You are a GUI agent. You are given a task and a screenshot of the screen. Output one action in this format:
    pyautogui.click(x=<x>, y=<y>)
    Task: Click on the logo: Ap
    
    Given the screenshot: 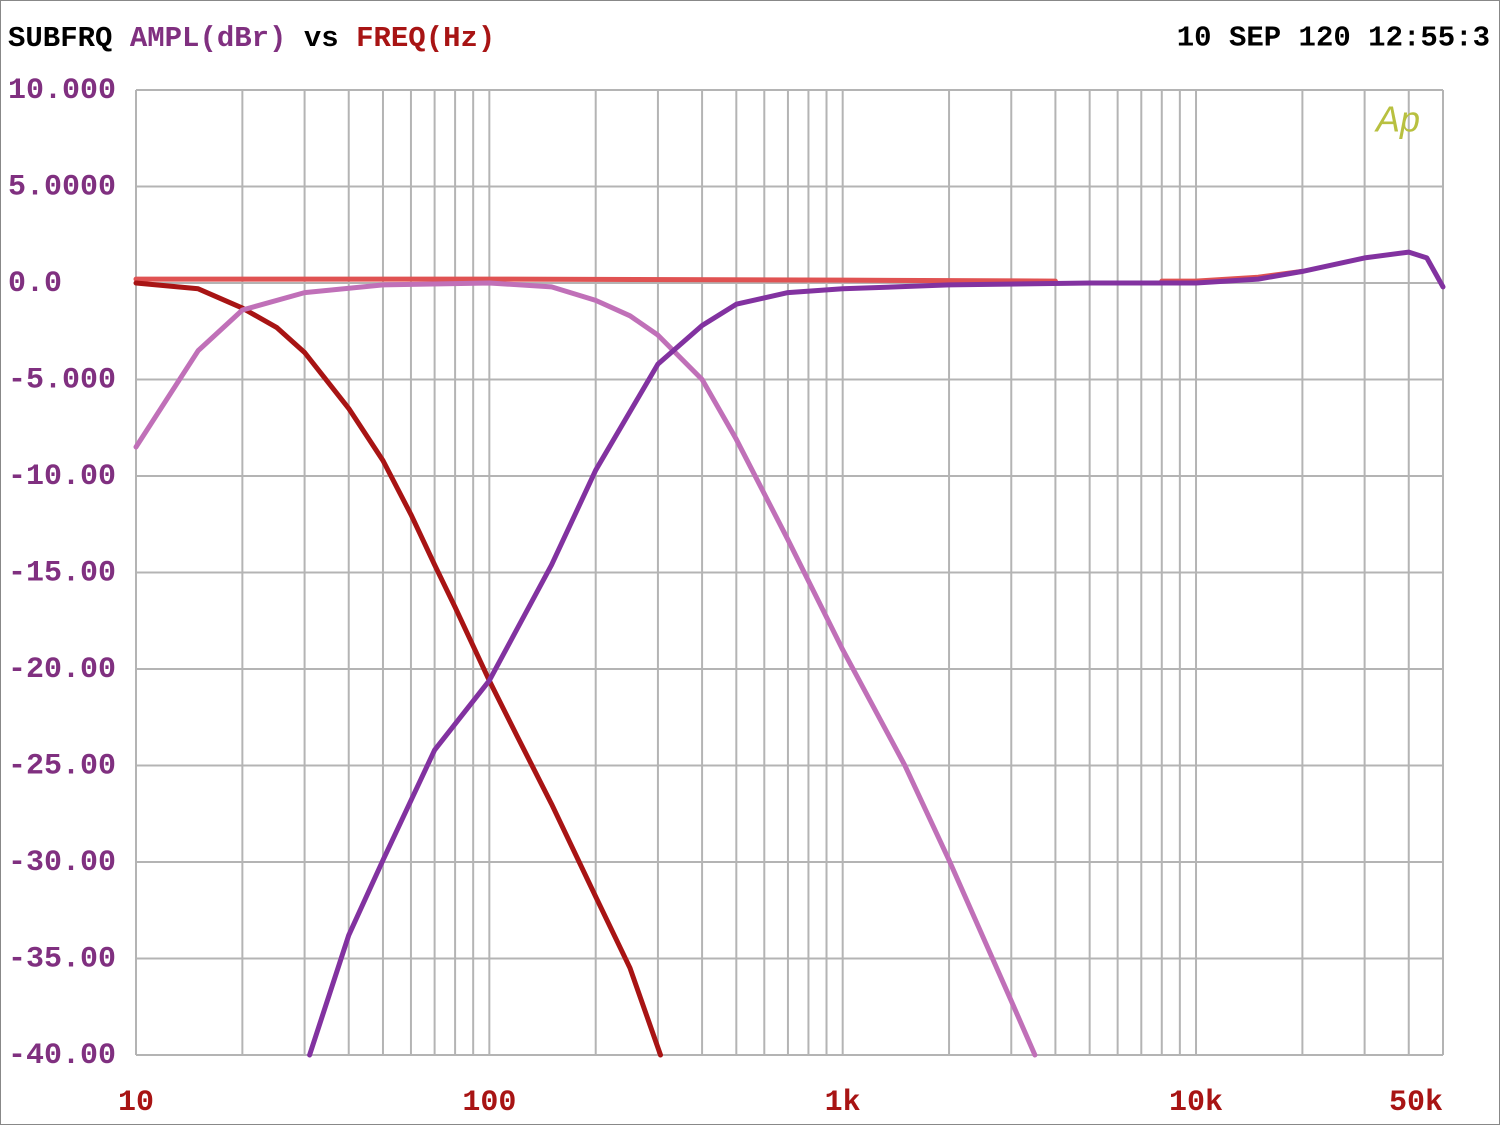 What is the action you would take?
    pyautogui.click(x=1397, y=119)
    